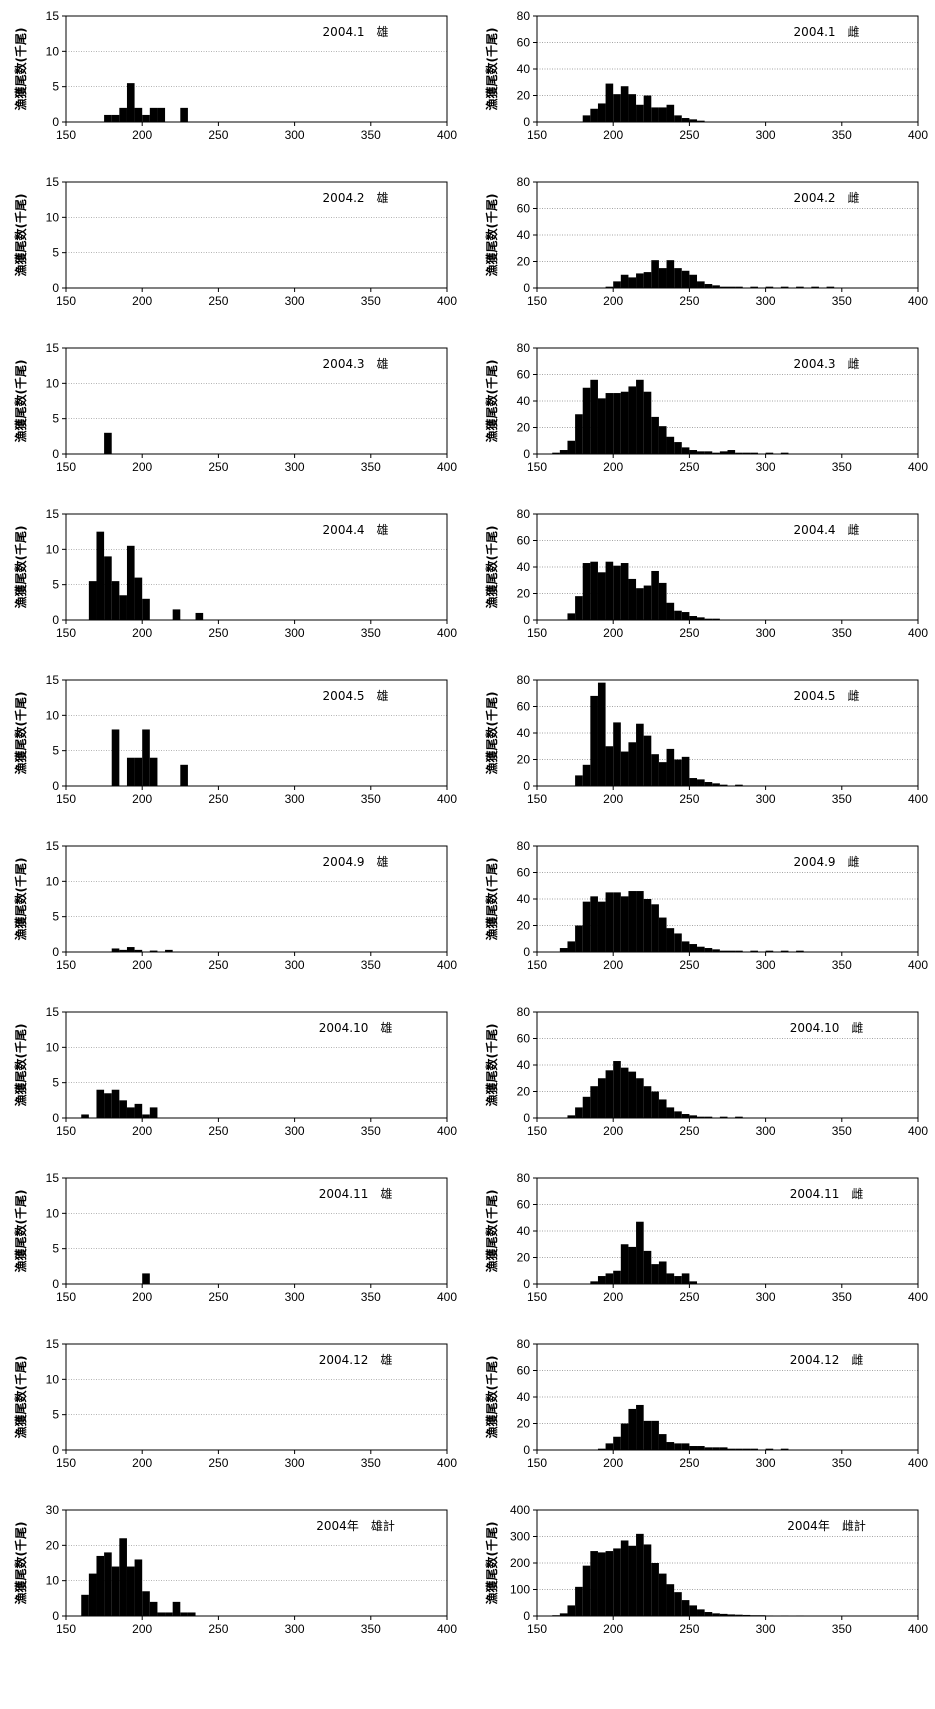 This screenshot has height=1709, width=935. What do you see at coordinates (520, 1590) in the screenshot?
I see `y-tick-label: 100` at bounding box center [520, 1590].